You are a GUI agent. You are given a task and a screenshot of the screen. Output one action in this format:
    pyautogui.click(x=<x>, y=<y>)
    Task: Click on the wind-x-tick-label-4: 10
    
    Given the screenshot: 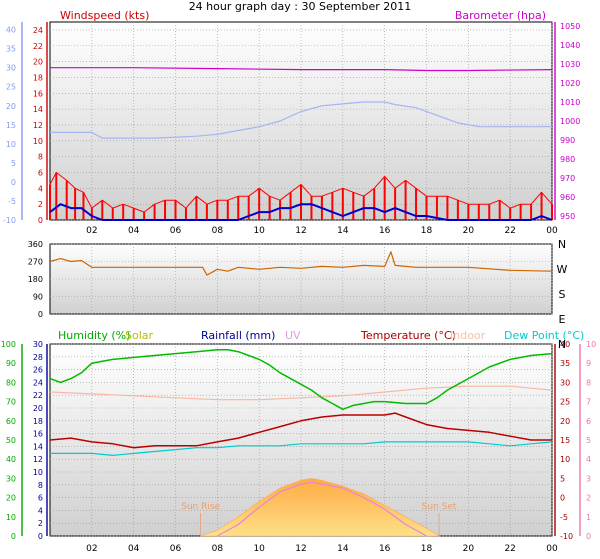 What is the action you would take?
    pyautogui.click(x=259, y=231)
    